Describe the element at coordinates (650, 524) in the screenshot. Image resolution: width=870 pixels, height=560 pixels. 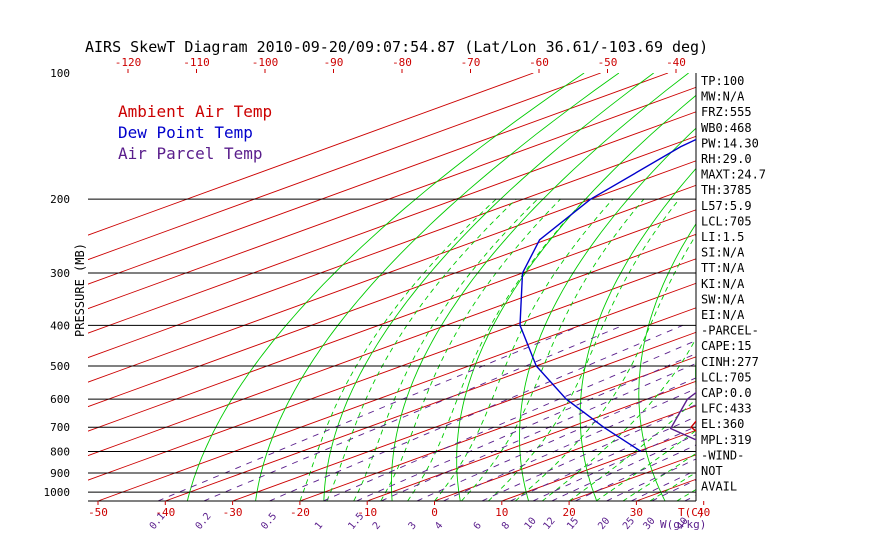
I see `mixing-ratio-tick-label: 30` at that location.